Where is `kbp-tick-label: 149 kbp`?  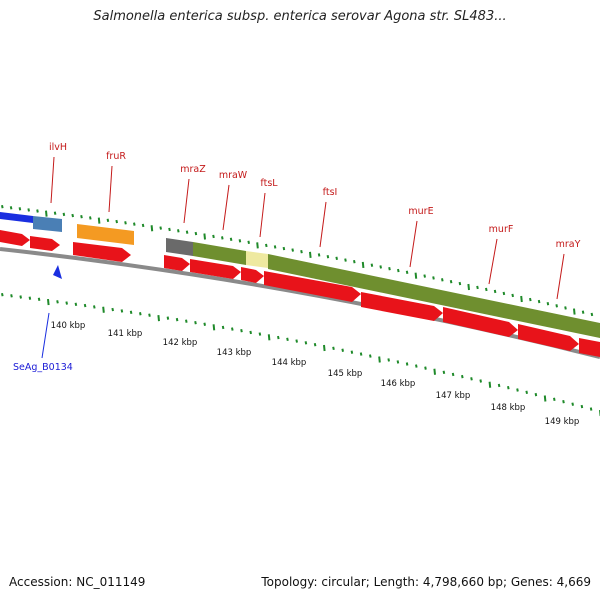 kbp-tick-label: 149 kbp is located at coordinates (562, 422).